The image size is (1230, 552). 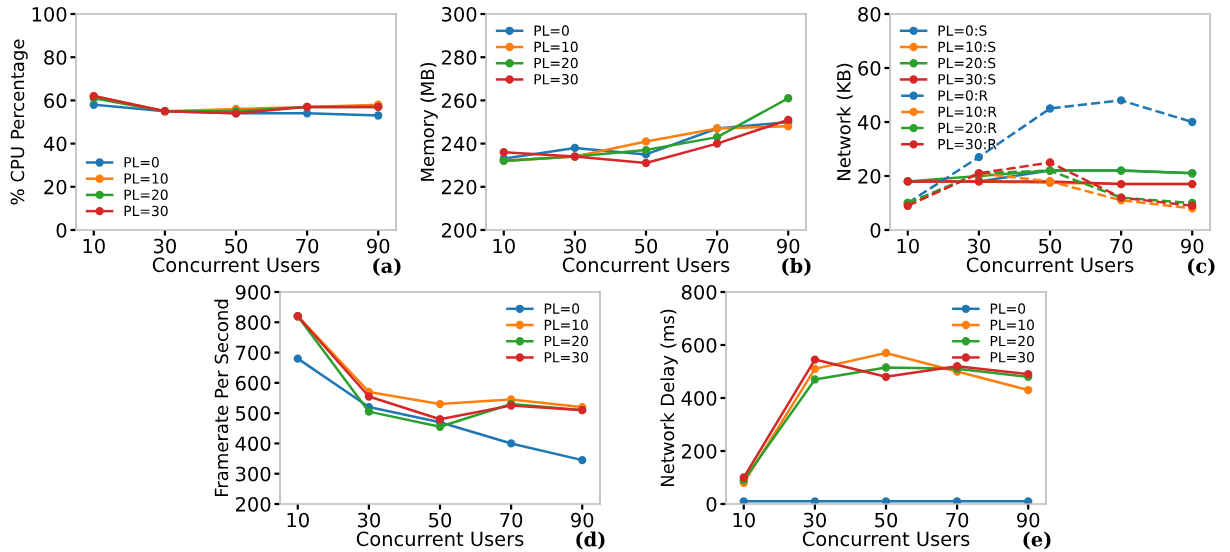 I want to click on y-tick-label: 100, so click(x=49, y=14).